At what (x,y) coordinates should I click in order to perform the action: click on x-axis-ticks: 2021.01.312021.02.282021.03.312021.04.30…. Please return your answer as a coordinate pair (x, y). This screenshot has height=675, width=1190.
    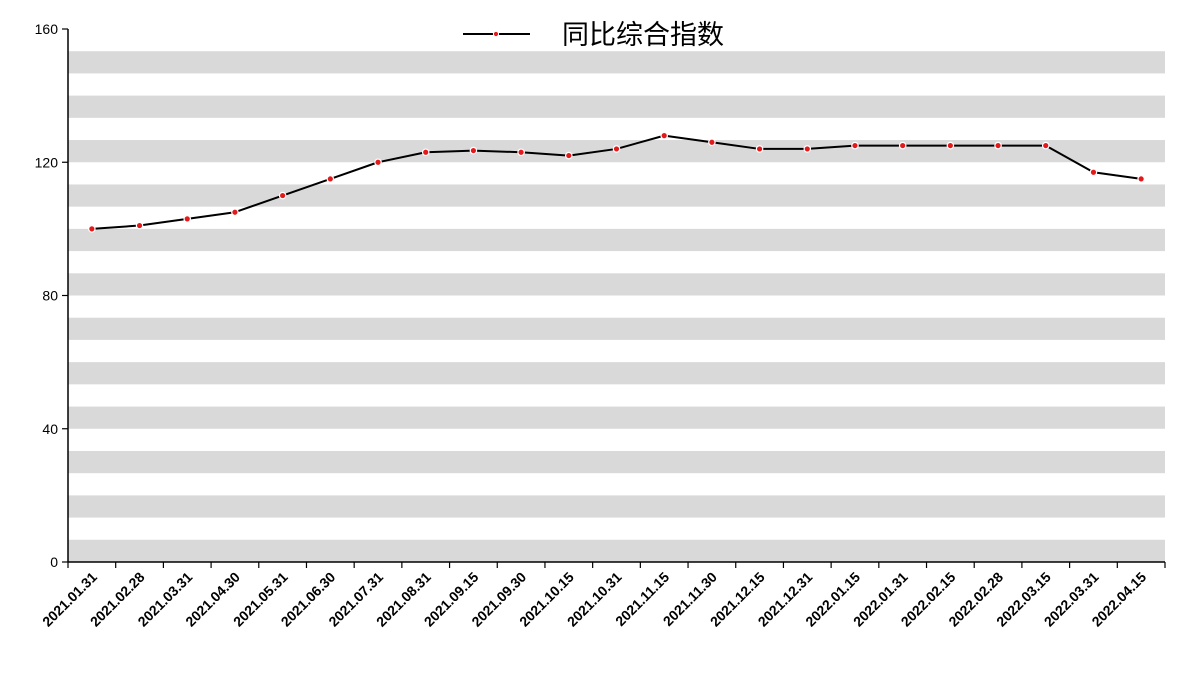
    Looking at the image, I should click on (602, 596).